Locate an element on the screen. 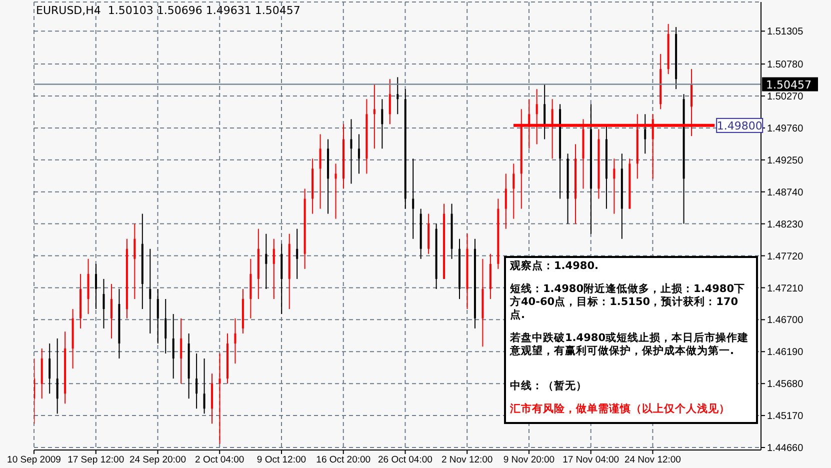  x-tick-label: 24 Nov 12:00 is located at coordinates (652, 460).